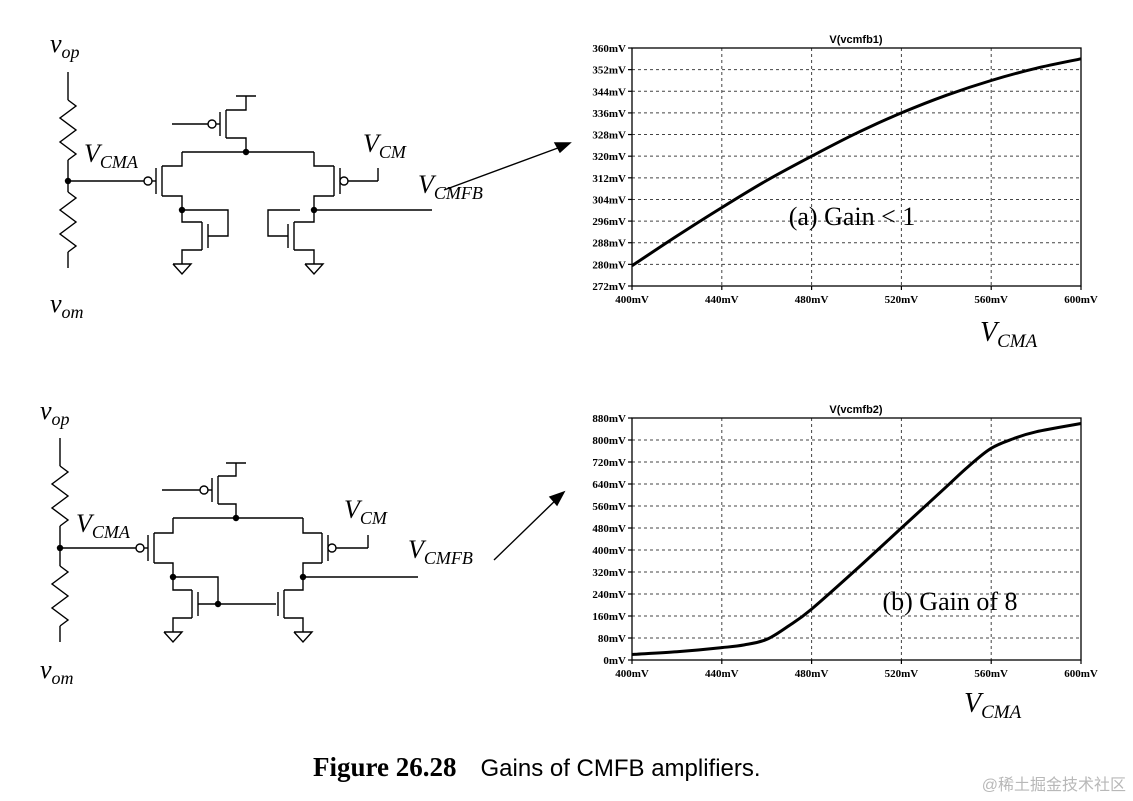  Describe the element at coordinates (609, 419) in the screenshot. I see `y-tick-label: 880mV` at that location.